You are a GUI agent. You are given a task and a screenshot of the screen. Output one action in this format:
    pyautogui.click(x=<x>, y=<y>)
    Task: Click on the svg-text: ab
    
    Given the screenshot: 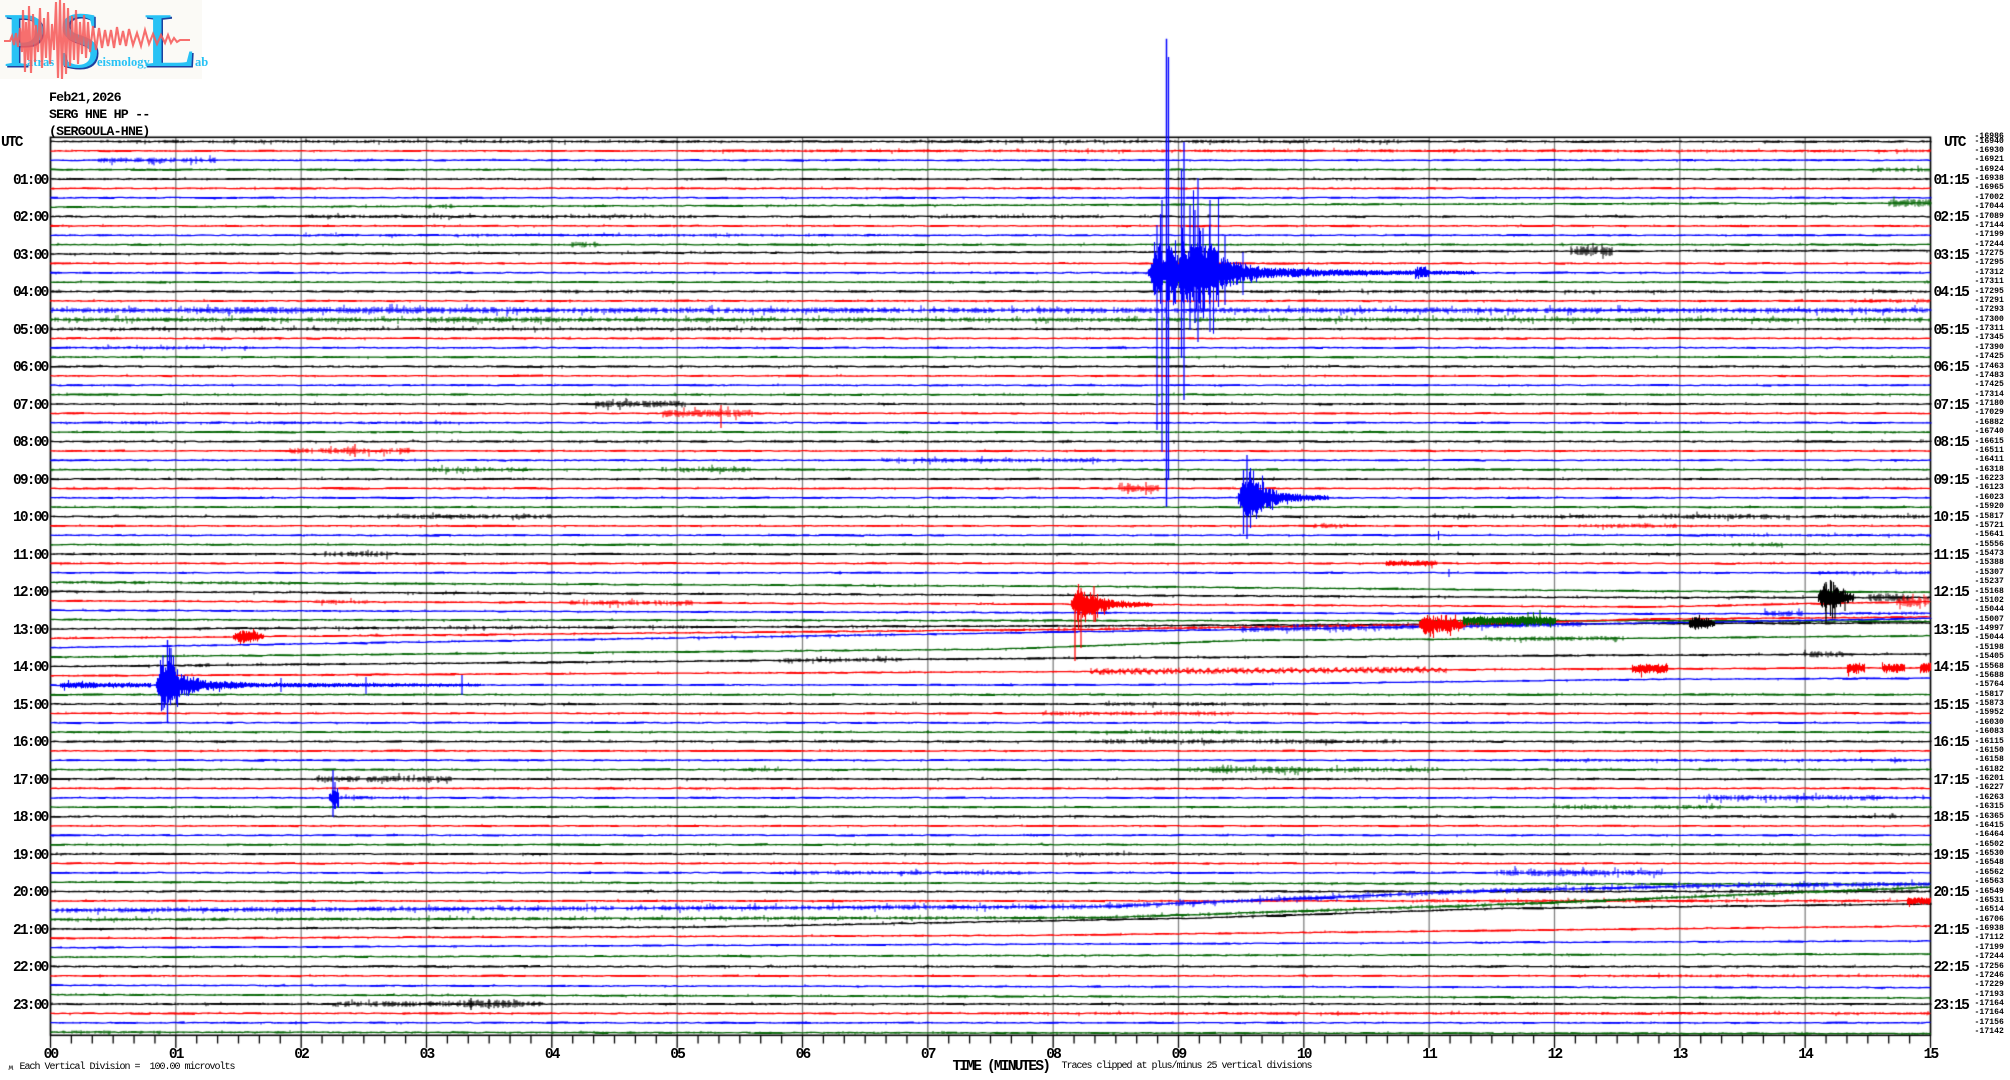 What is the action you would take?
    pyautogui.click(x=201, y=62)
    